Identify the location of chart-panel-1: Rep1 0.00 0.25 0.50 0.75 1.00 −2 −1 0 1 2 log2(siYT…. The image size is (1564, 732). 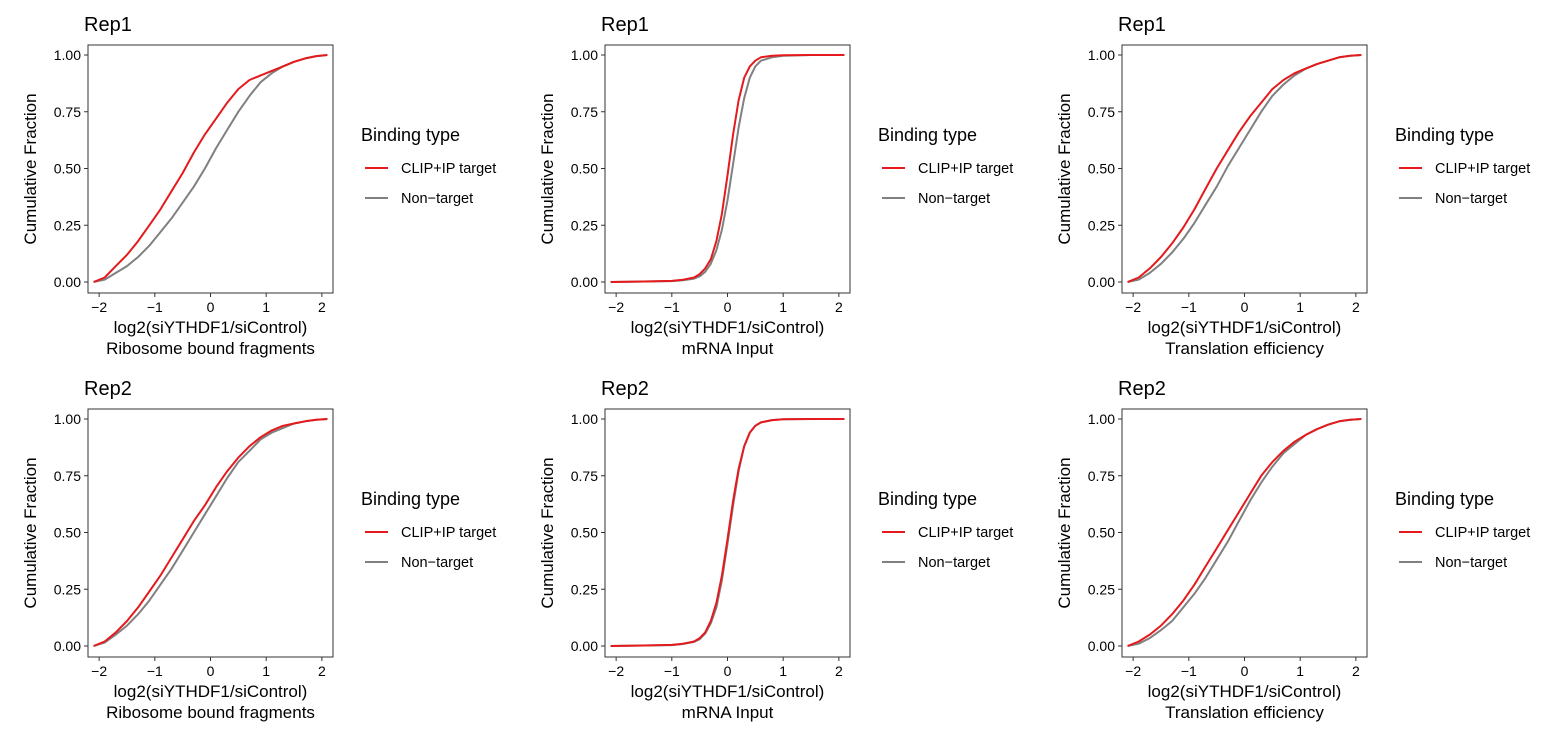
(258, 186).